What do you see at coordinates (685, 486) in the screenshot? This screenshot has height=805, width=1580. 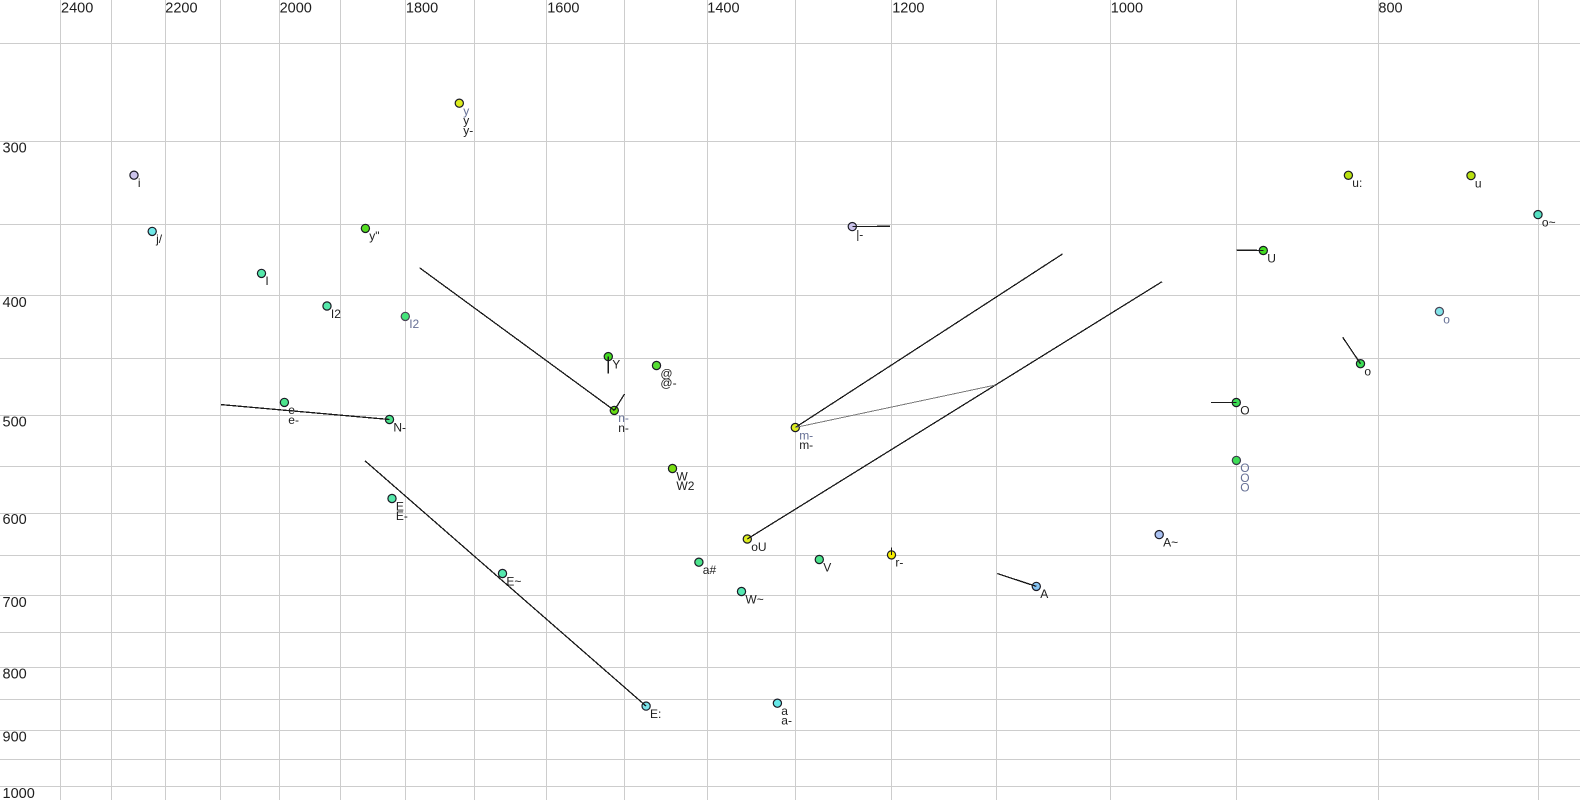 I see `svg-text: W2` at bounding box center [685, 486].